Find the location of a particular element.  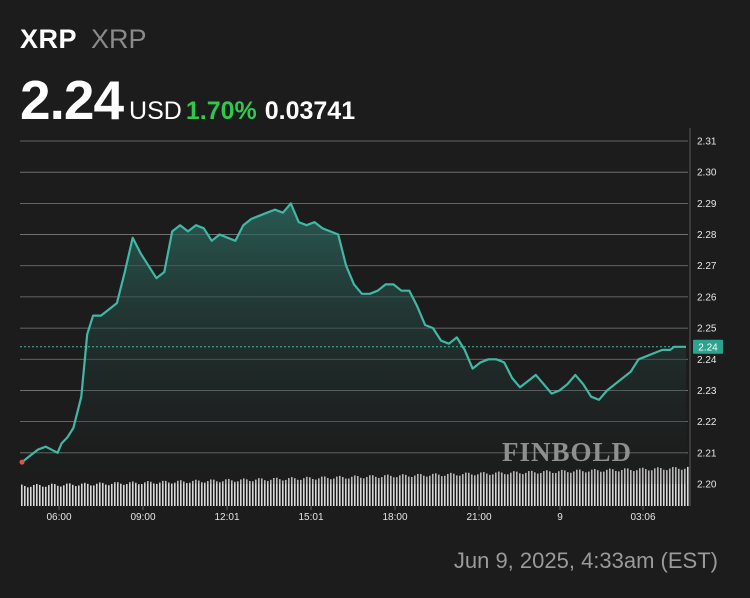

ticker-symbol: XRP is located at coordinates (49, 39).